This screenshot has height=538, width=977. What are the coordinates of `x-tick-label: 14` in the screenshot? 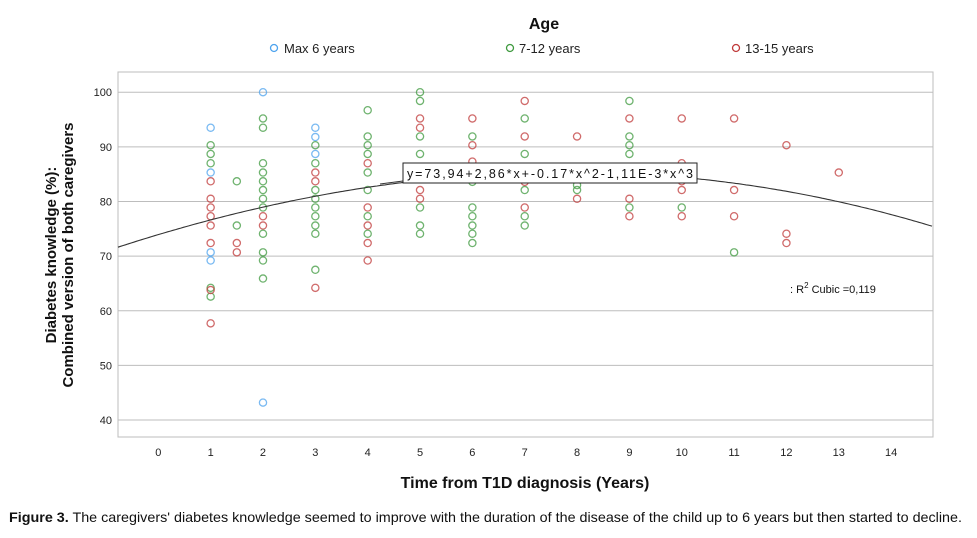 It's located at (891, 453).